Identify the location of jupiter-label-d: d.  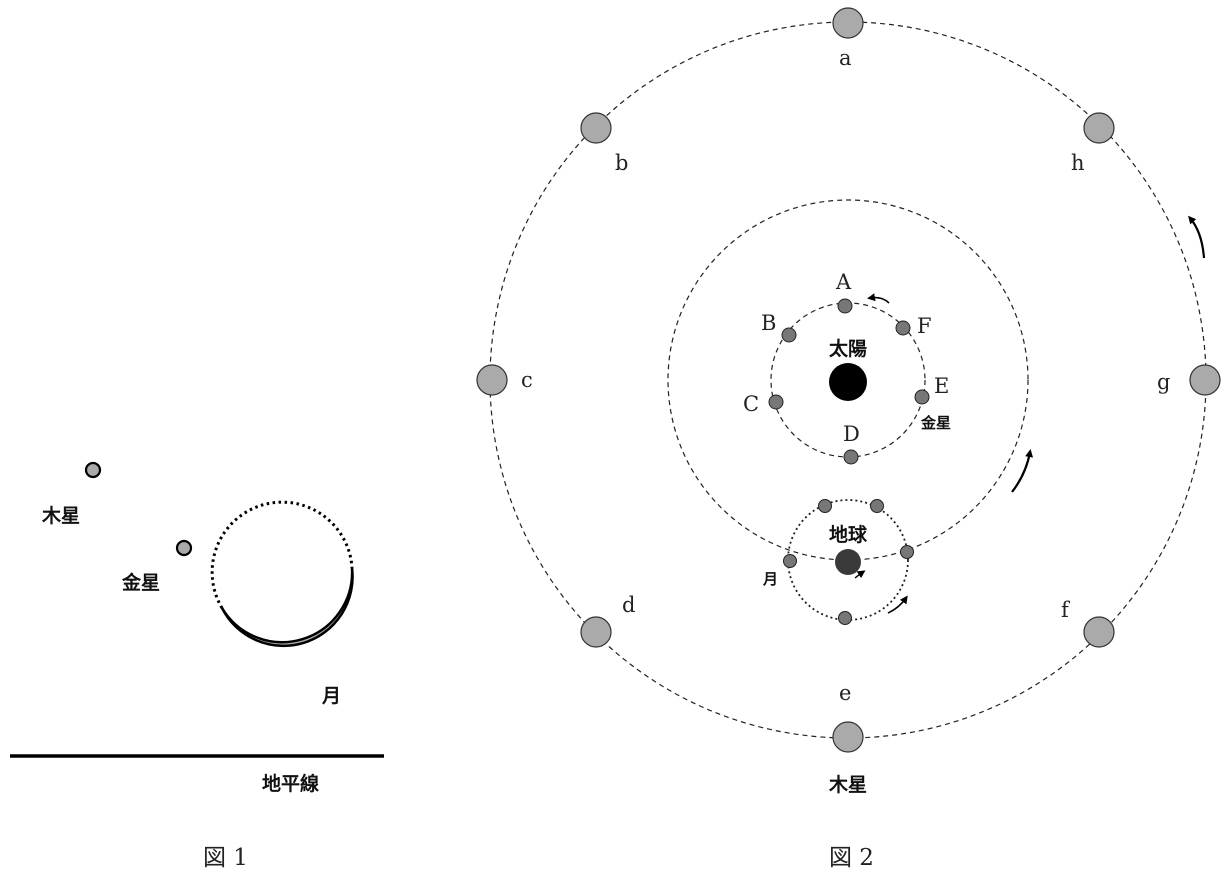
(628, 605).